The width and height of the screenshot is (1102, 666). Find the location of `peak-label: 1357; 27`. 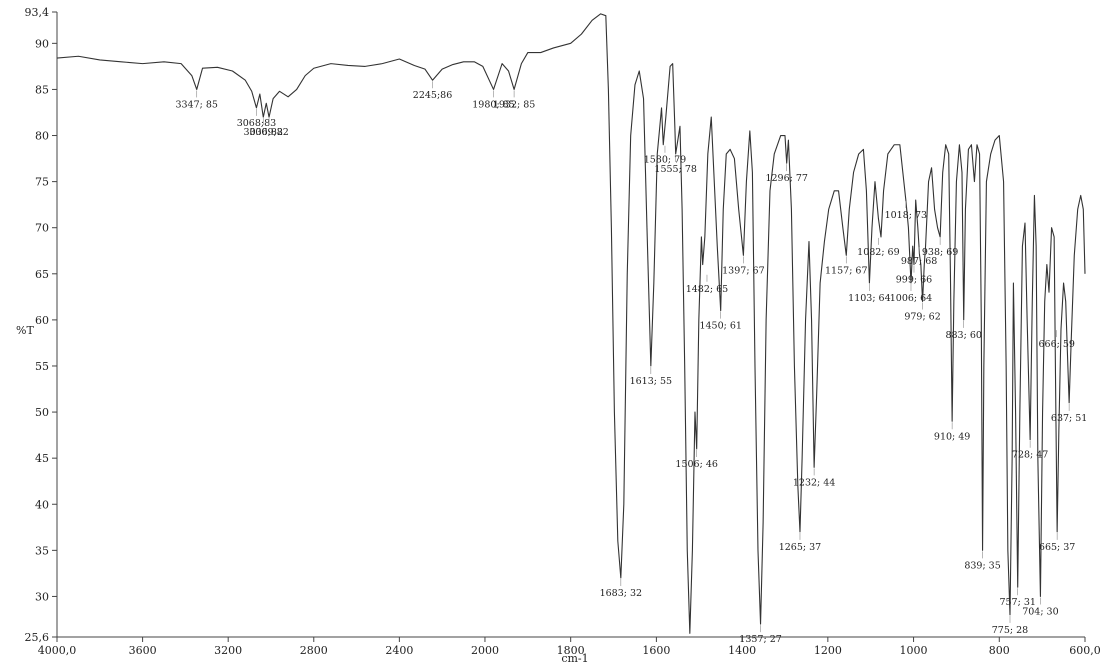

peak-label: 1357; 27 is located at coordinates (760, 639).